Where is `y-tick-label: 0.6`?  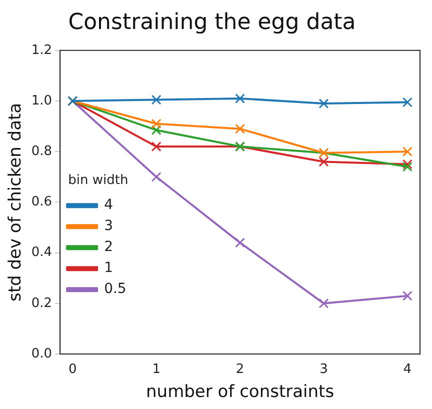
y-tick-label: 0.6 is located at coordinates (41, 202).